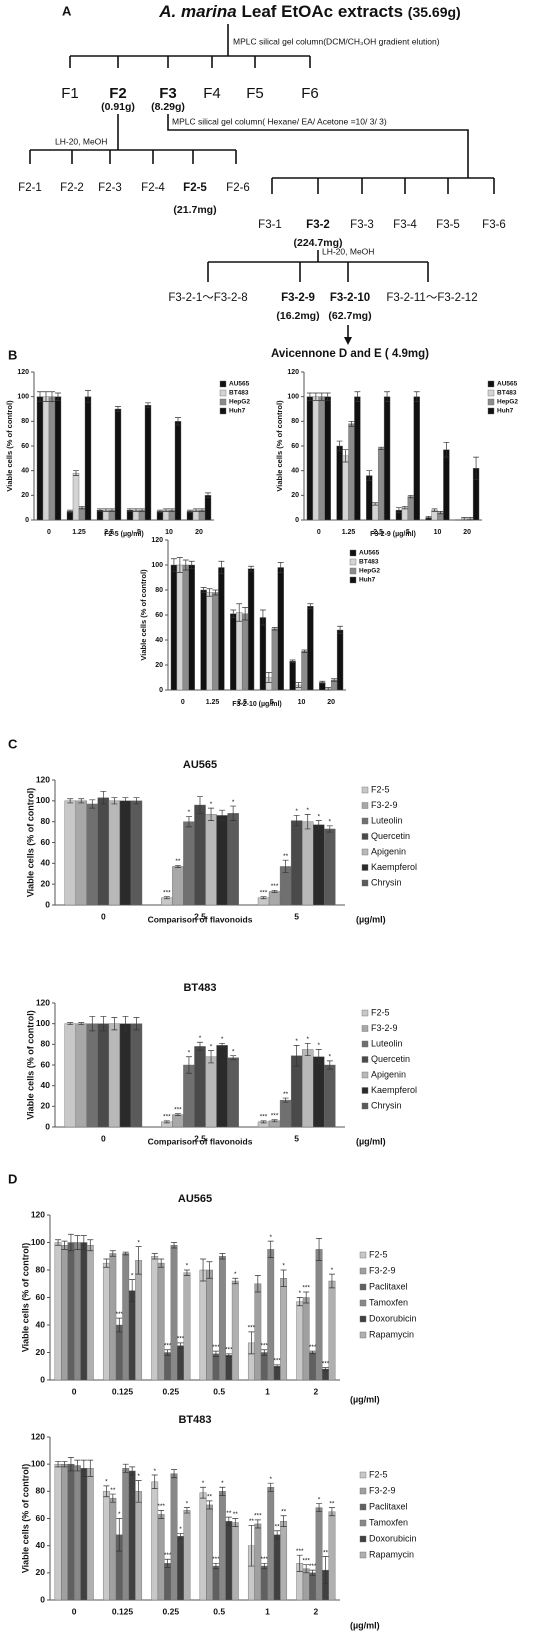  What do you see at coordinates (270, 225) in the screenshot?
I see `fraction: F3-1` at bounding box center [270, 225].